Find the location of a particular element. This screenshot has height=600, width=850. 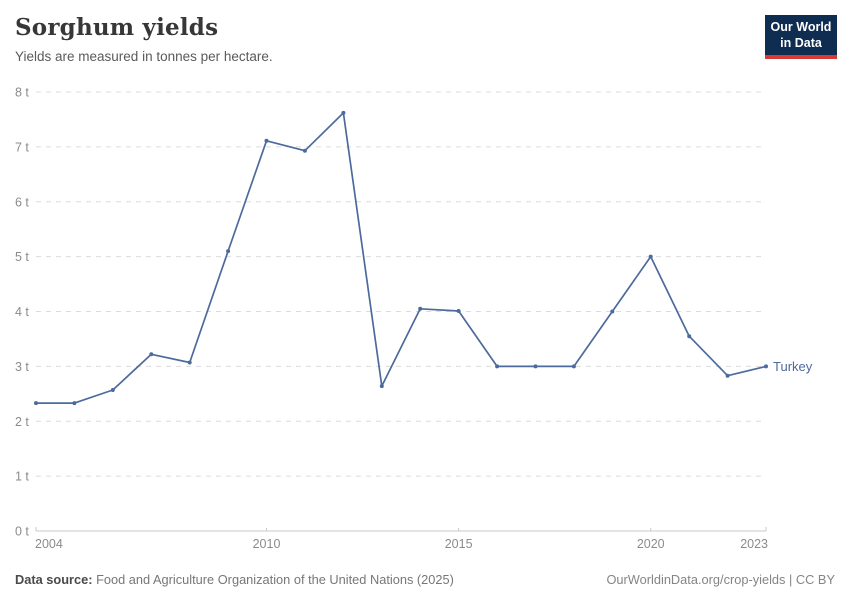

x-tick-label: 2010 is located at coordinates (267, 544).